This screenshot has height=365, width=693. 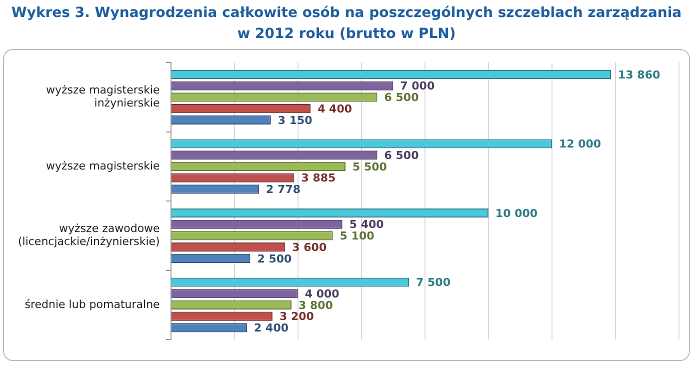 What do you see at coordinates (316, 305) in the screenshot?
I see `data-label: 3 800` at bounding box center [316, 305].